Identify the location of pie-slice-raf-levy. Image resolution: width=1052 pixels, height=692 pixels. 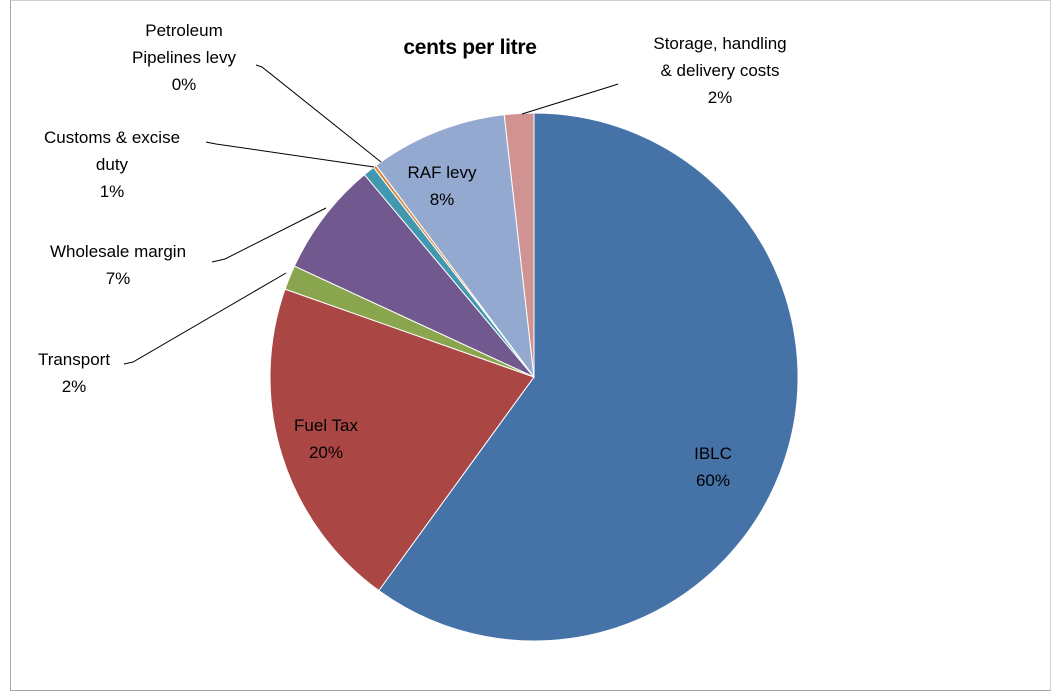
(455, 246).